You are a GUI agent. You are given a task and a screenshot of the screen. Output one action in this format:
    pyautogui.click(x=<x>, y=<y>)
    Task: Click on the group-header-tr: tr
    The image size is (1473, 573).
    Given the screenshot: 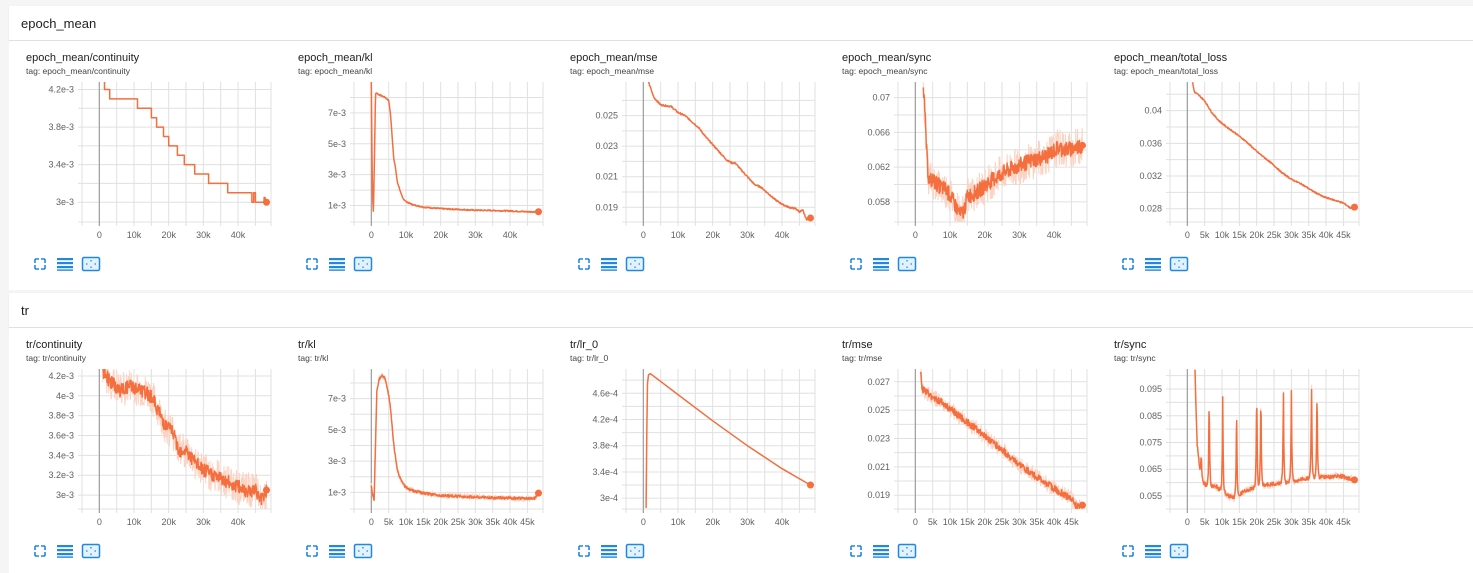 What is the action you would take?
    pyautogui.click(x=741, y=310)
    